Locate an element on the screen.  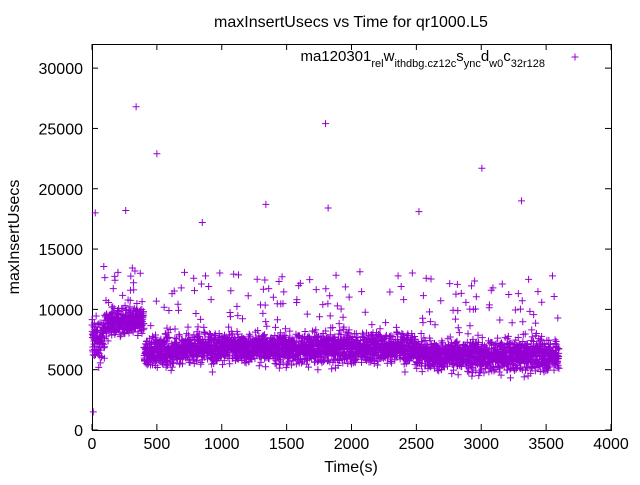
x-tick-label: 500 is located at coordinates (157, 444).